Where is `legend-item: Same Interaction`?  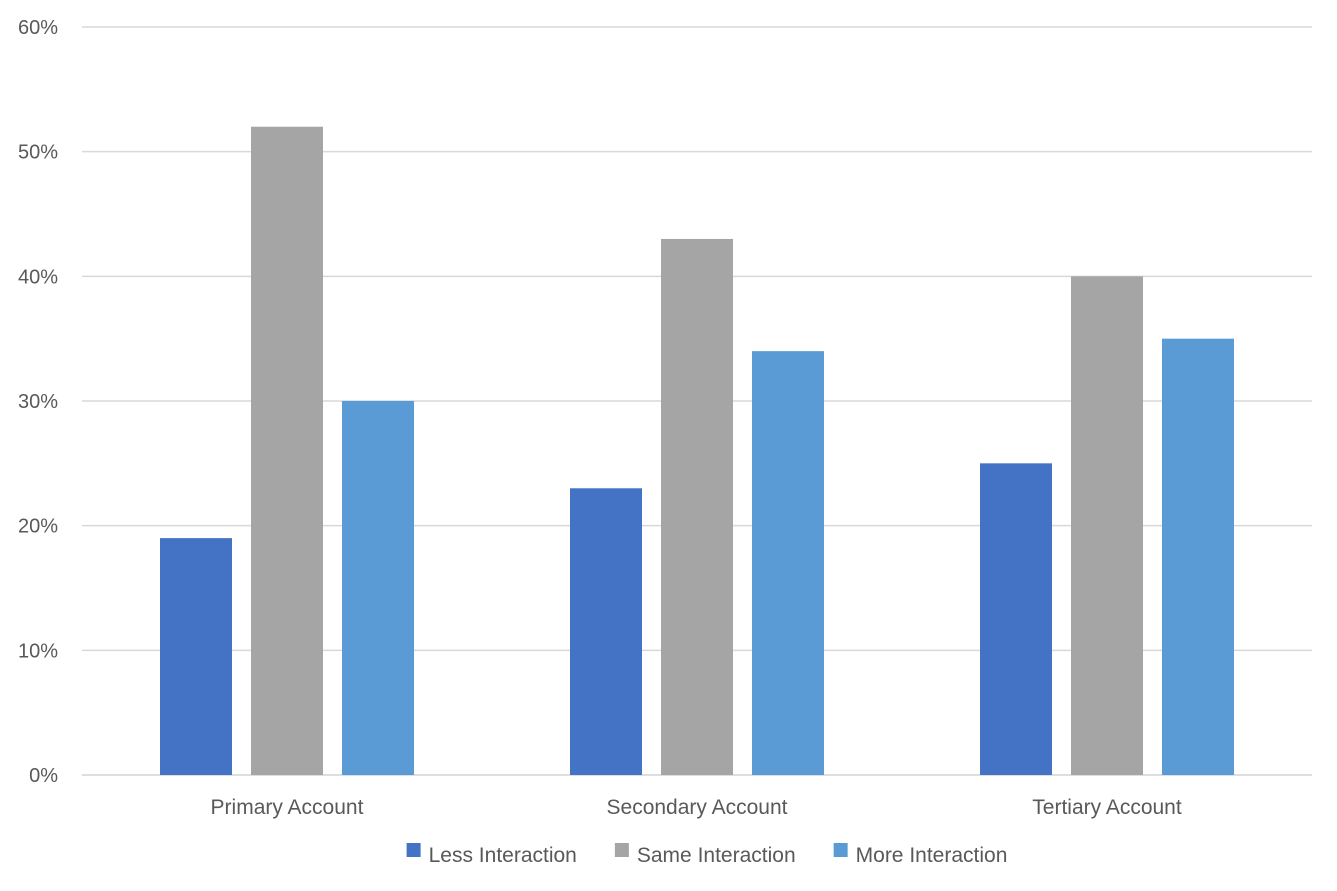
legend-item: Same Interaction is located at coordinates (705, 855).